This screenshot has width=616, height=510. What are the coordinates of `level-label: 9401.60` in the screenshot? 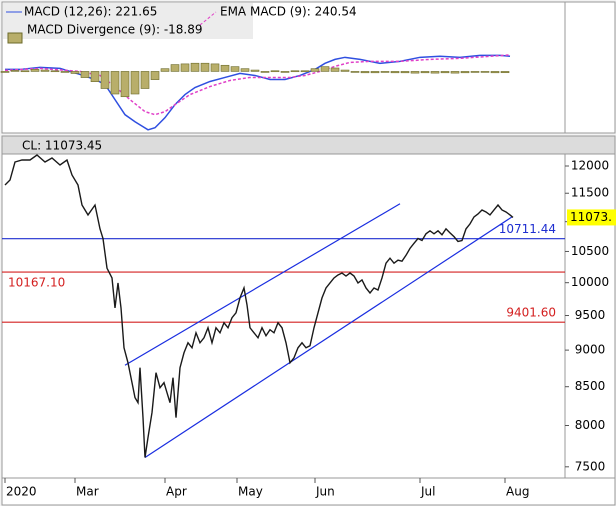 It's located at (531, 313).